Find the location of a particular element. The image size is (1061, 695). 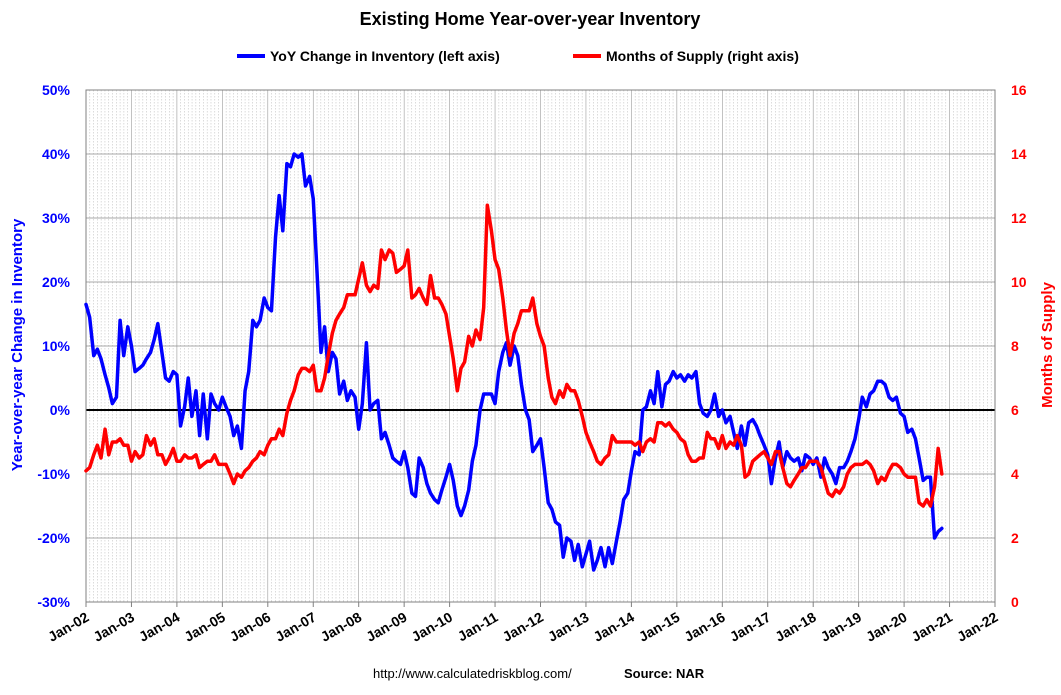

left-tick-label: -20% is located at coordinates (53, 538).